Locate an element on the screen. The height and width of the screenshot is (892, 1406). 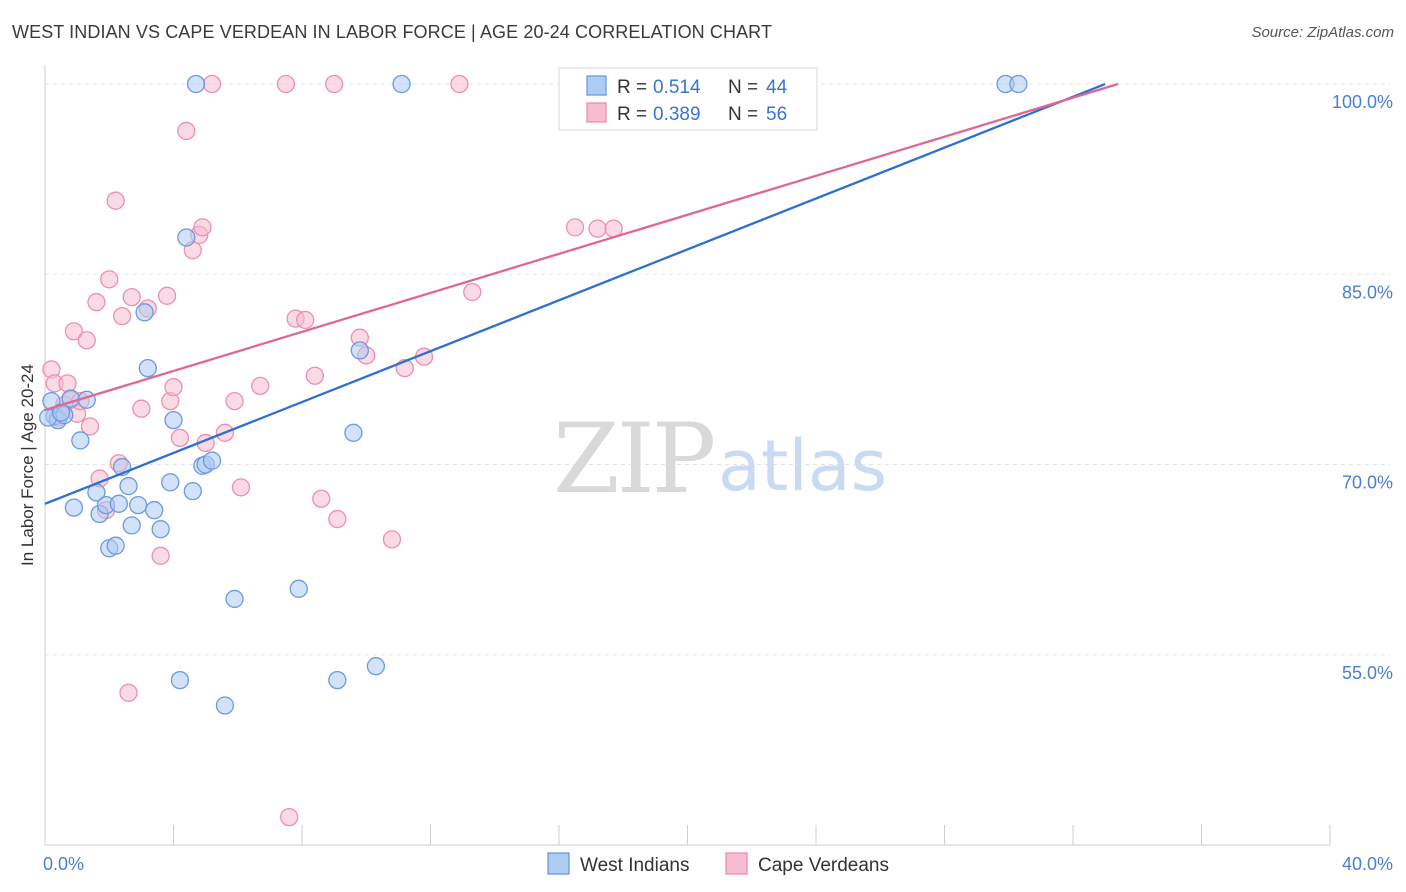
series-legend: West Indians Cape Verdeans is located at coordinates (718, 864).